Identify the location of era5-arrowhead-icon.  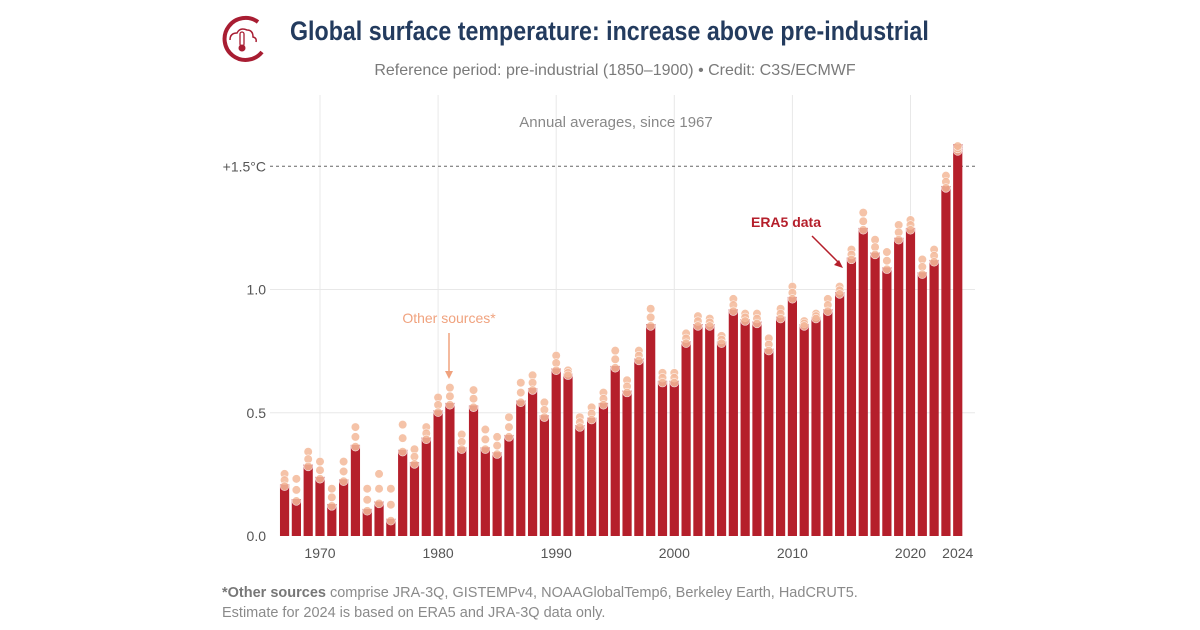
(838, 264).